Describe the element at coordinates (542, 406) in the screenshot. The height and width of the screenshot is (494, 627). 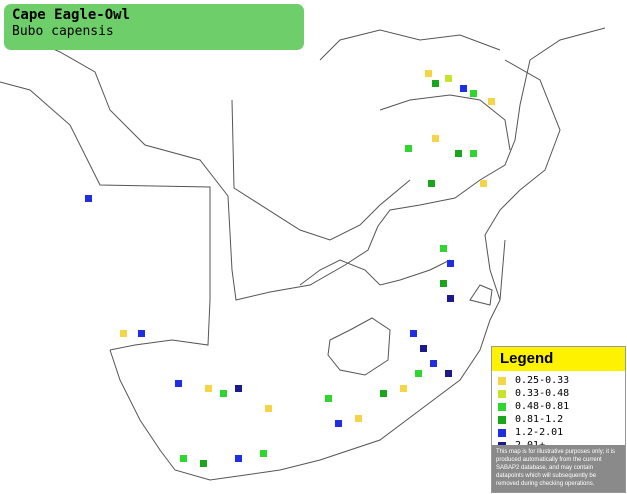
I see `legend-label: 0.48-0.81` at that location.